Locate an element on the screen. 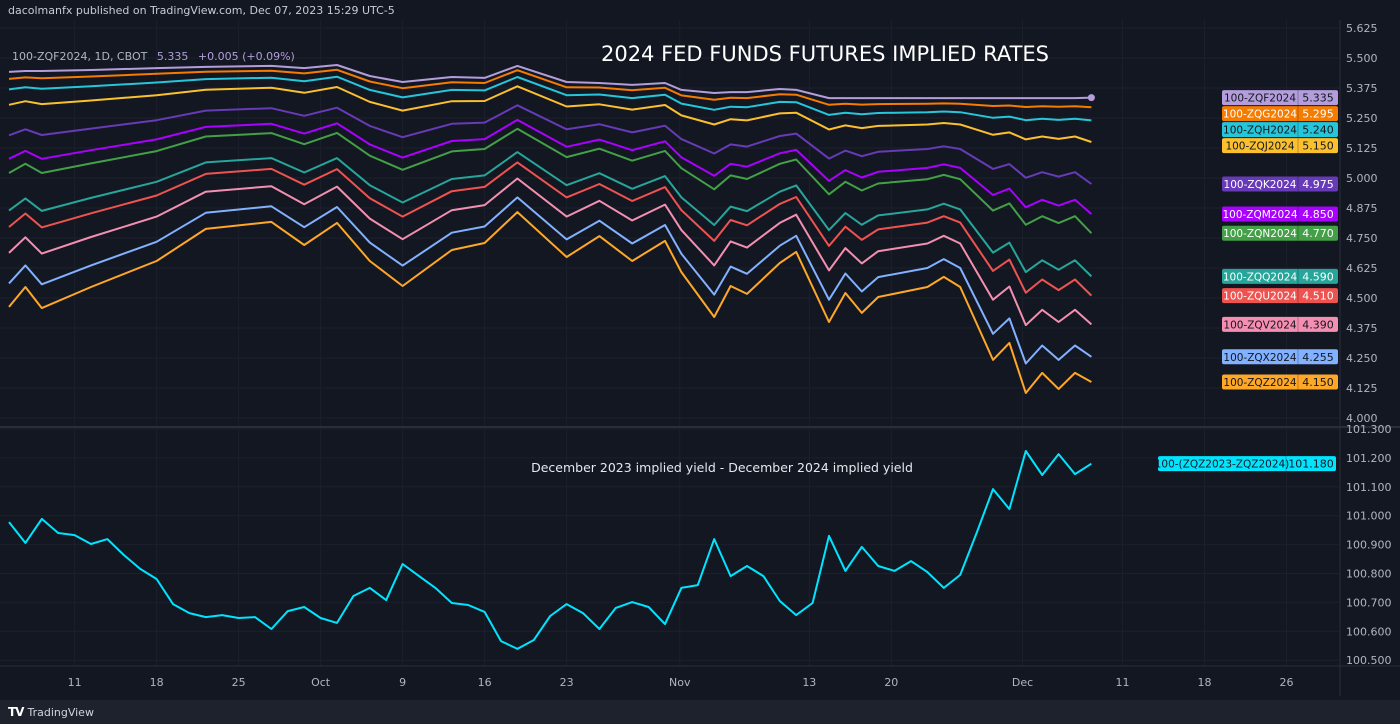 The image size is (1400, 724). price-label: 100-ZQQ2024 4.590 is located at coordinates (1280, 276).